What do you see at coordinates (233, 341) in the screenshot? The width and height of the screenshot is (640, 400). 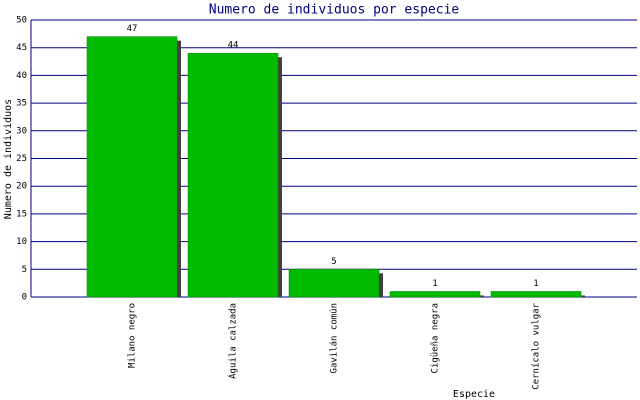 I see `x-tick-label: Águila calzada` at bounding box center [233, 341].